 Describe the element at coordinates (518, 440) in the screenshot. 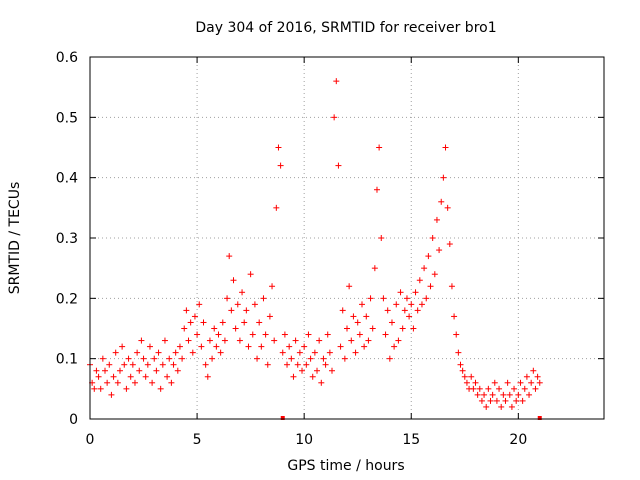

I see `x-tick-label: 20` at that location.